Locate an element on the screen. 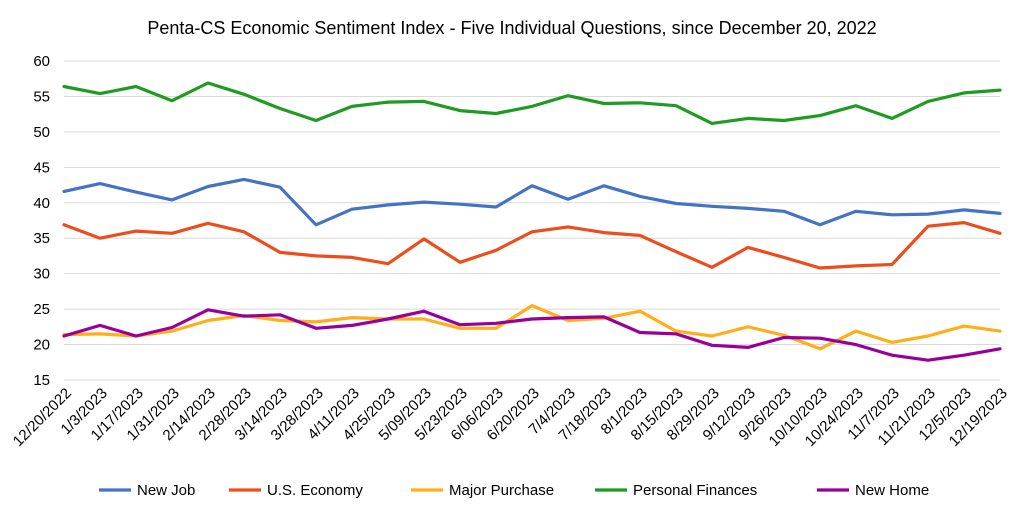 Image resolution: width=1024 pixels, height=518 pixels. series-line-major-purchase is located at coordinates (532, 327).